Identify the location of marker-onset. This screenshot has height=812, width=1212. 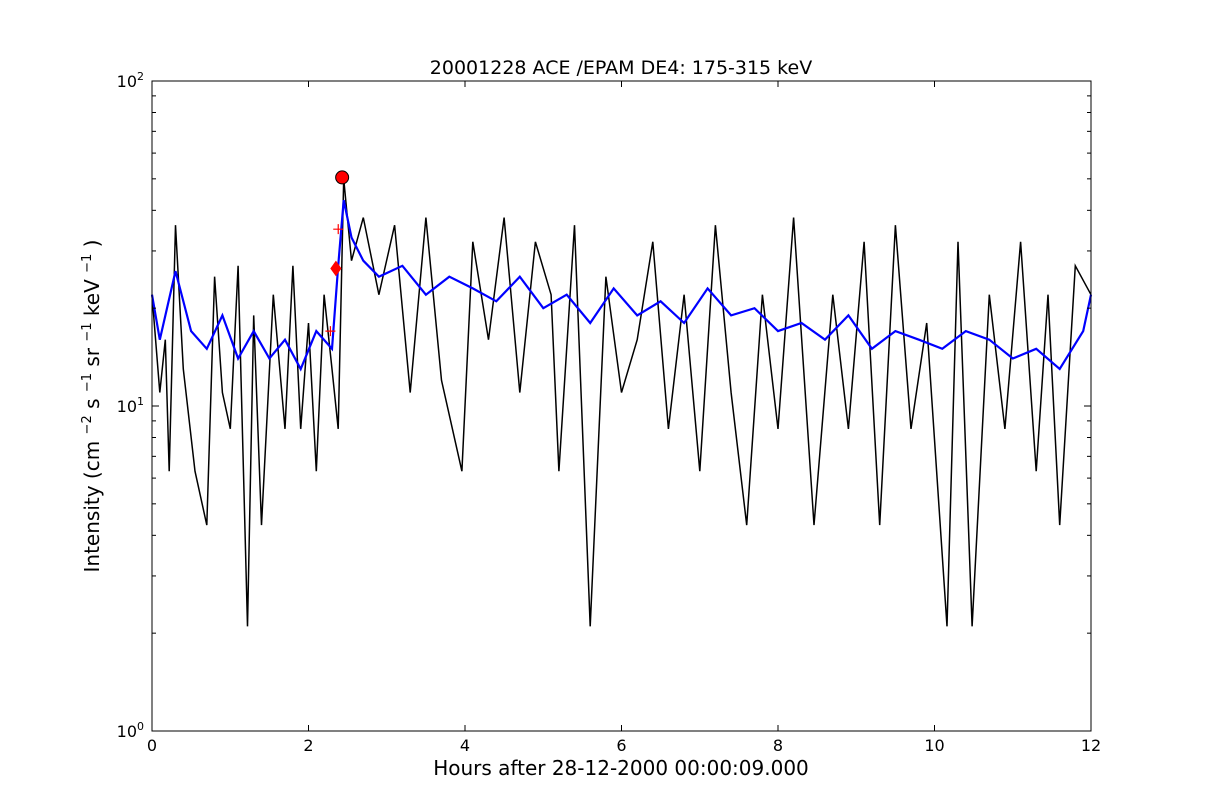
(336, 268).